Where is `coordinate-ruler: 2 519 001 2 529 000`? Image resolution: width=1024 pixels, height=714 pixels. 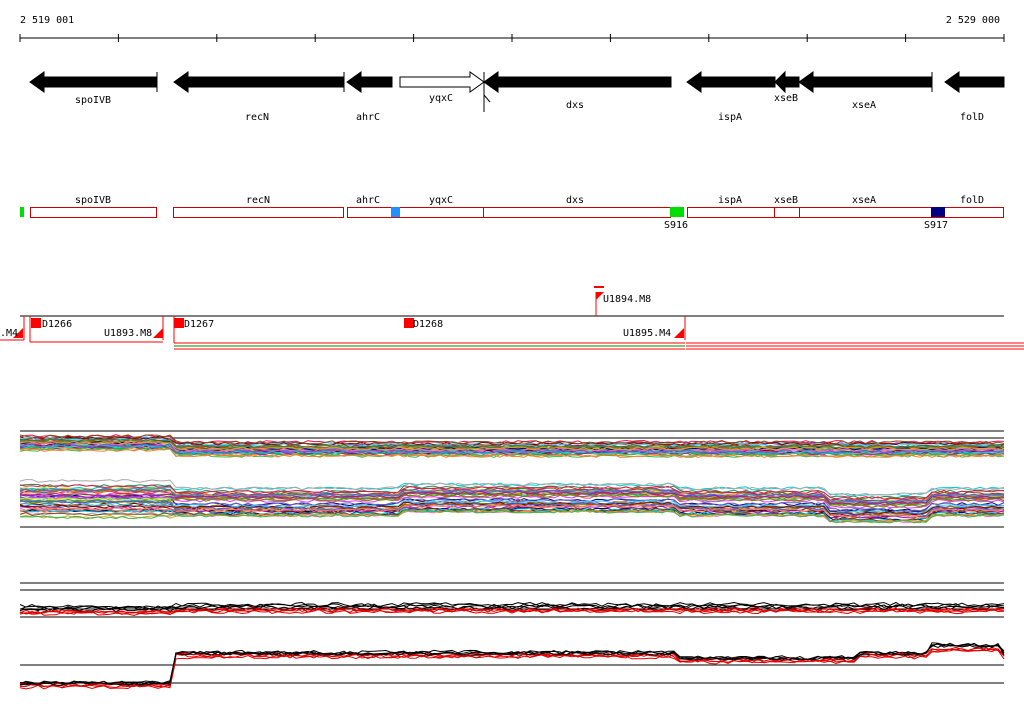 coordinate-ruler: 2 519 001 2 529 000 is located at coordinates (512, 28).